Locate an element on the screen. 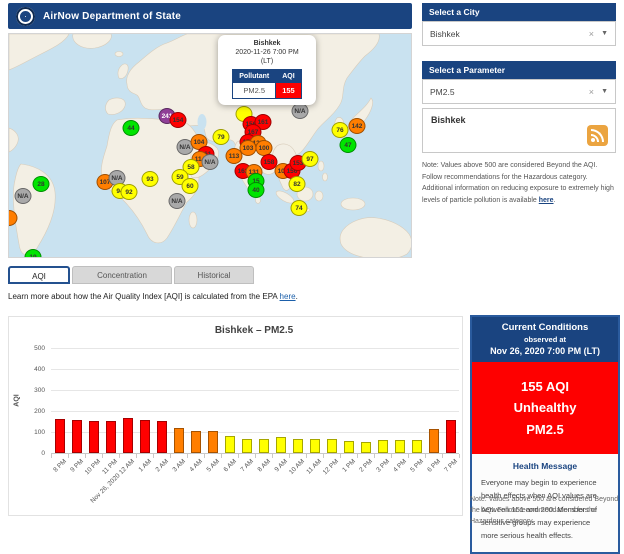 The width and height of the screenshot is (624, 554). epa-here-link: here is located at coordinates (287, 296).